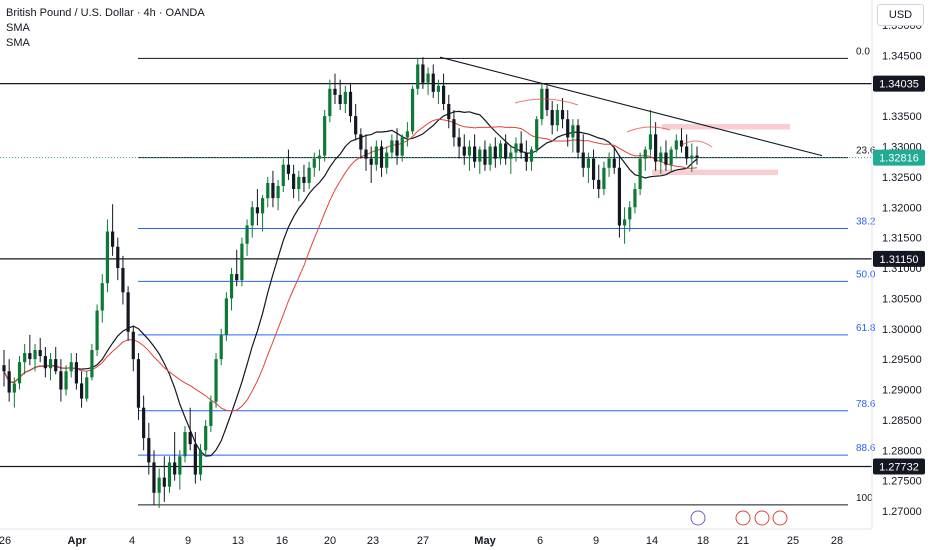 The image size is (932, 550). What do you see at coordinates (866, 222) in the screenshot?
I see `fib-label-38.2: 38.2` at bounding box center [866, 222].